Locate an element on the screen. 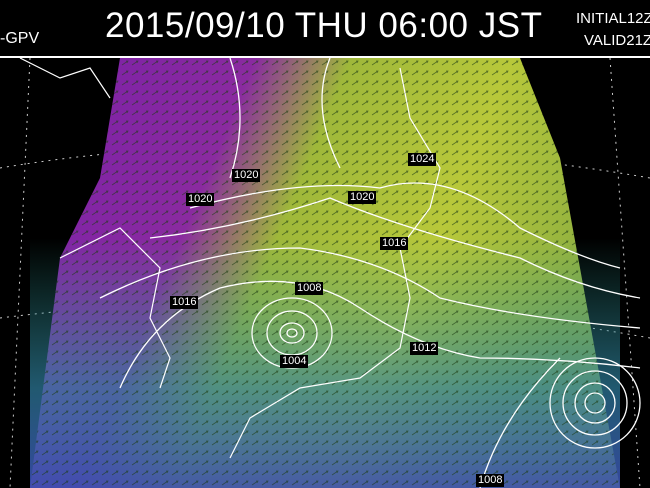  isobar-label: 1004 is located at coordinates (294, 361).